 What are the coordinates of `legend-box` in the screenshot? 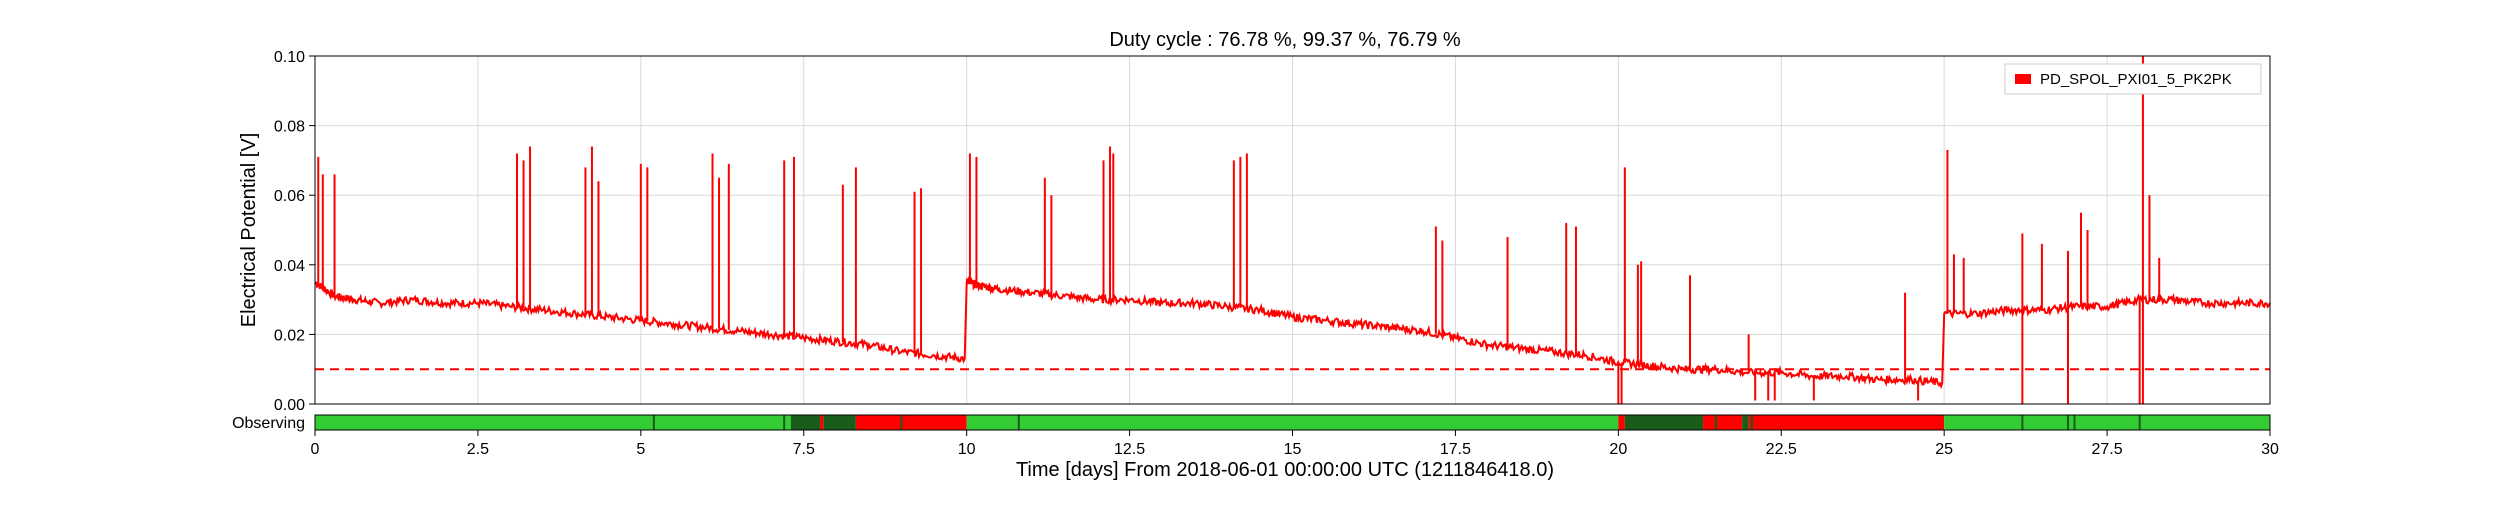 It's located at (2133, 79).